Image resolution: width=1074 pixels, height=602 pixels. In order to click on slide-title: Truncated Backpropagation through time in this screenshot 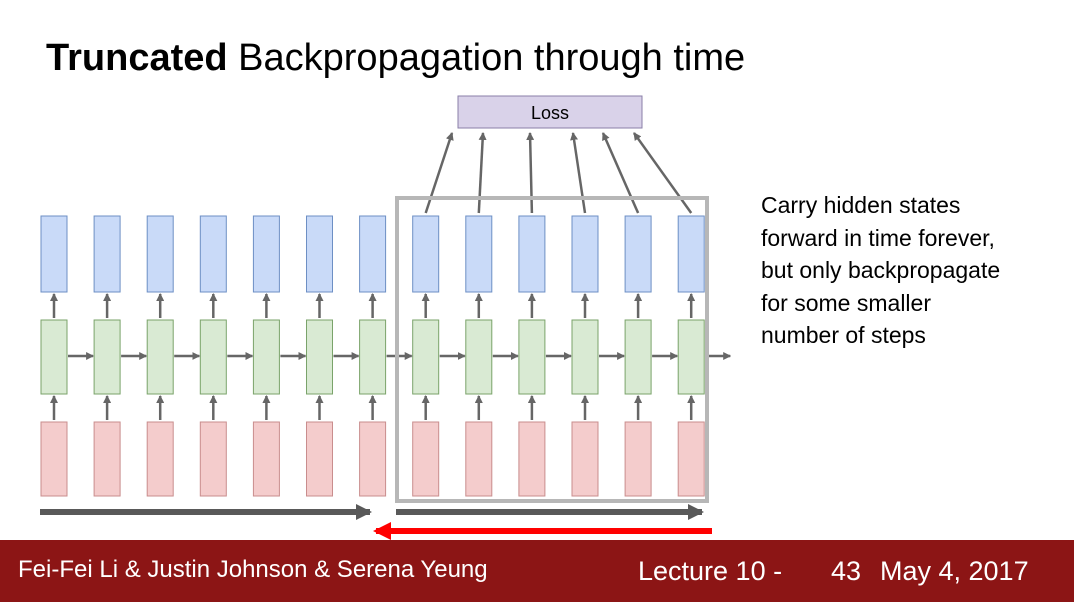, I will do `click(395, 59)`.